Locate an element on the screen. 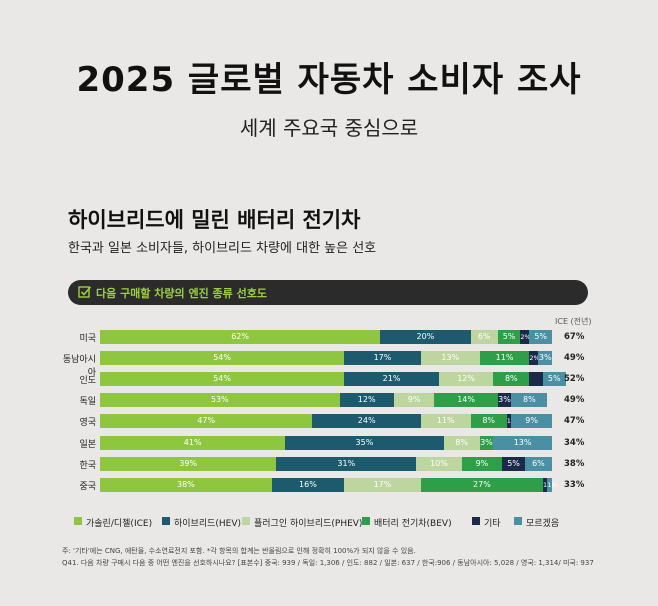 The width and height of the screenshot is (658, 606). data-label: 41% is located at coordinates (192, 442).